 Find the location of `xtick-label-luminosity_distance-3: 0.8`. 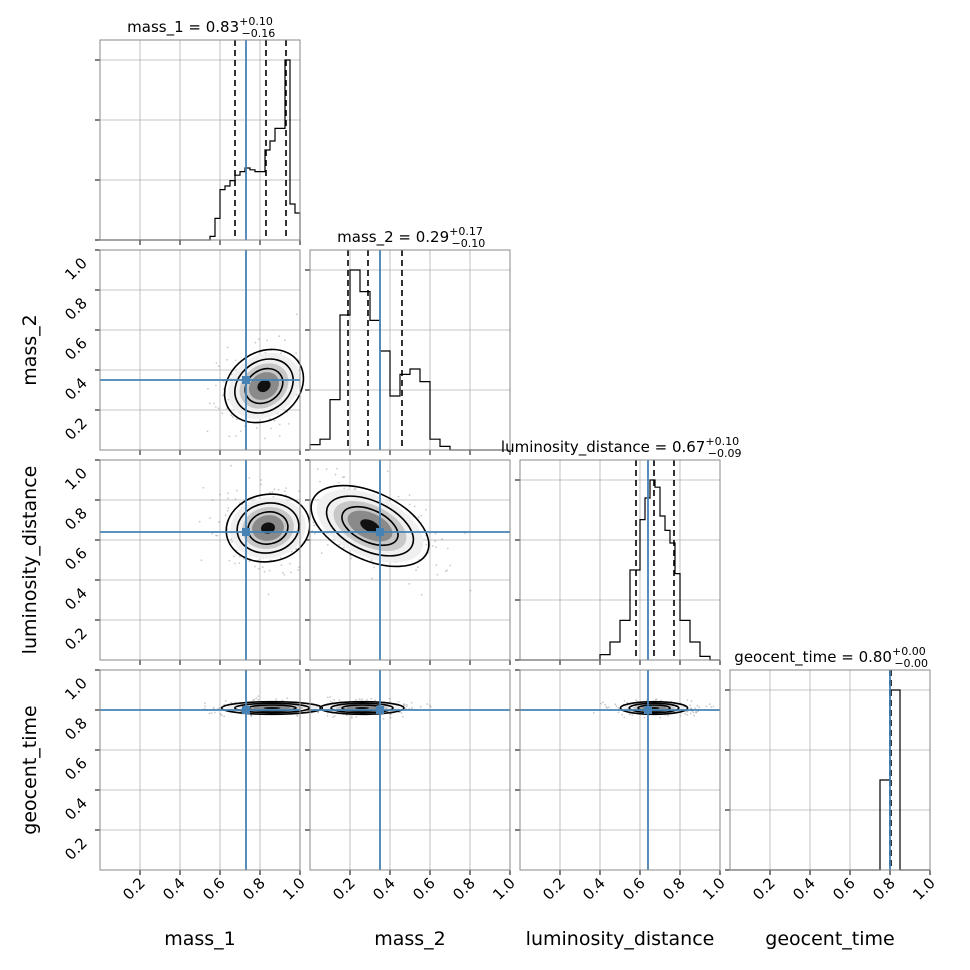

xtick-label-luminosity_distance-3: 0.8 is located at coordinates (674, 889).